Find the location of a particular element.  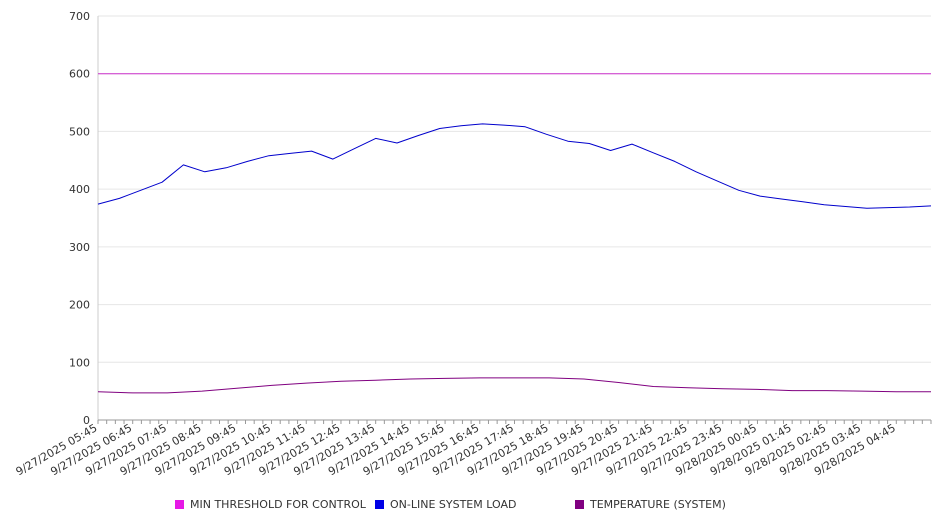

legend-swatch-system-load is located at coordinates (379, 504).